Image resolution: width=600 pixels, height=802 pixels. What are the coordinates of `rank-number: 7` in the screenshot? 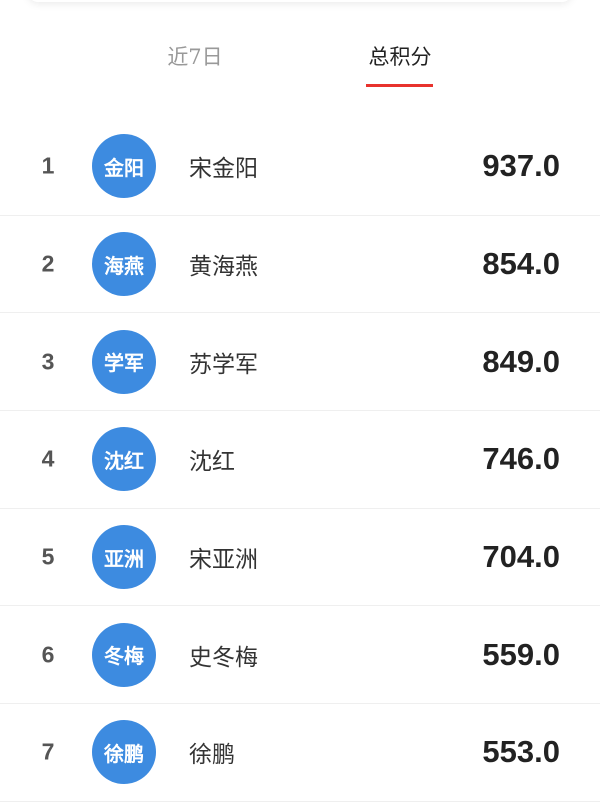 It's located at (48, 751).